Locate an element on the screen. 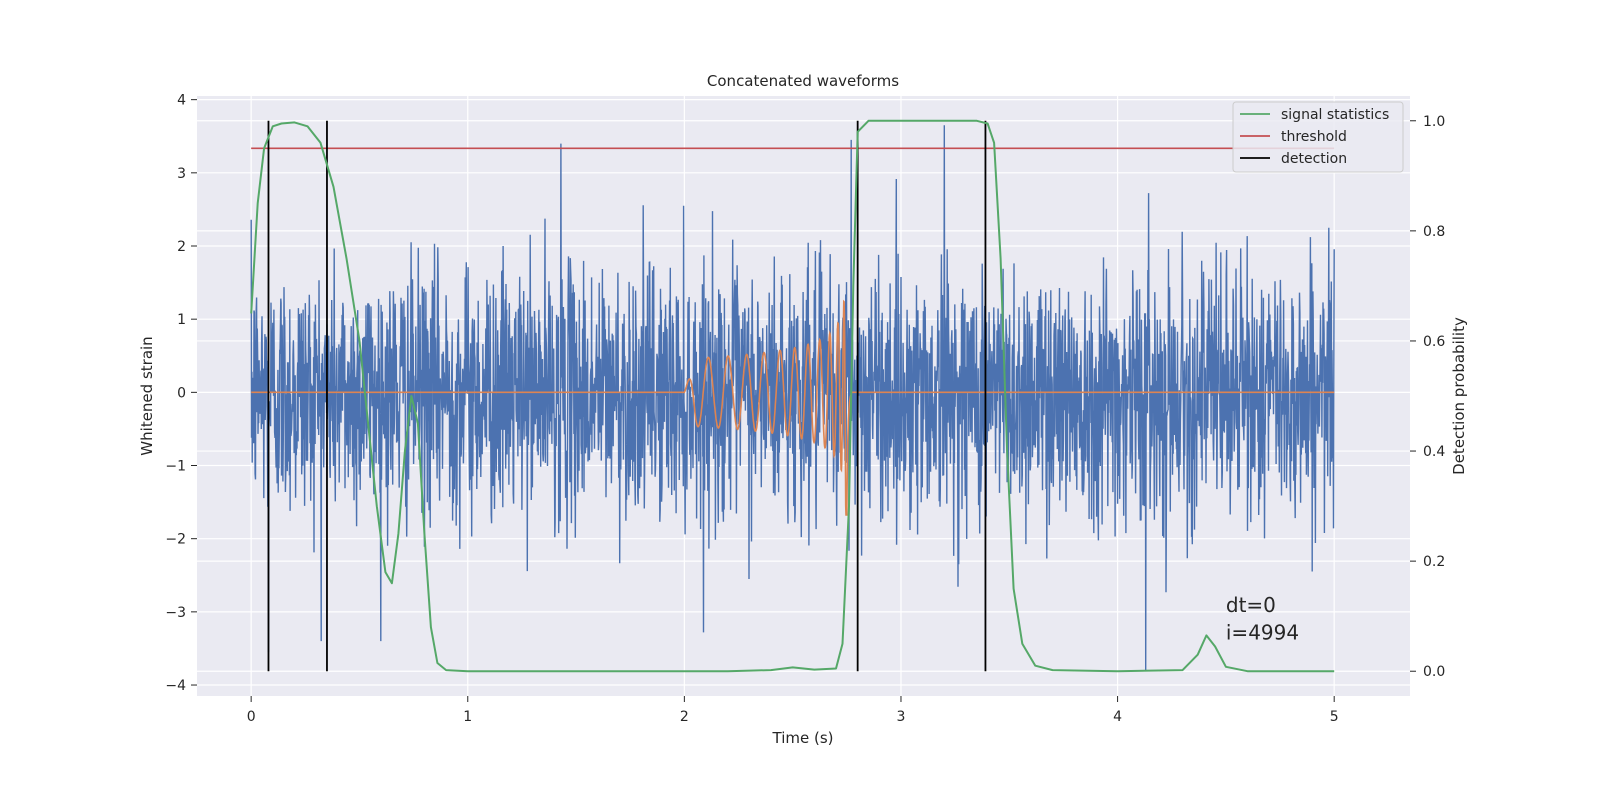 The width and height of the screenshot is (1600, 804). y-right-tick-label: 0.0 is located at coordinates (1434, 672).